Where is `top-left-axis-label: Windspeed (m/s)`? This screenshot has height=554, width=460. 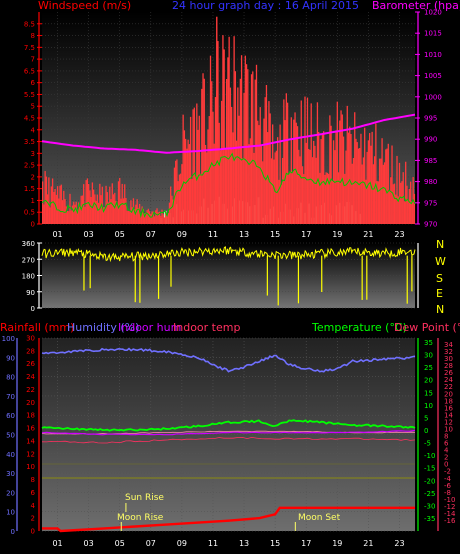 top-left-axis-label: Windspeed (m/s) is located at coordinates (84, 6).